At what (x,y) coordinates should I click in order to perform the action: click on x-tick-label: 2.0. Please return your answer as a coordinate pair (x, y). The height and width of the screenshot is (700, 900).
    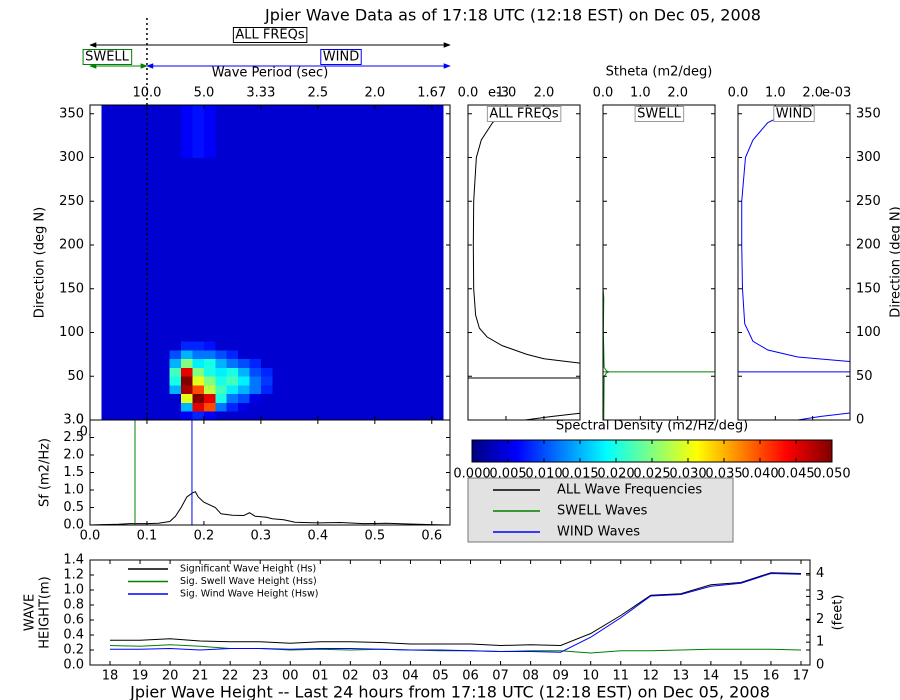
    Looking at the image, I should click on (544, 93).